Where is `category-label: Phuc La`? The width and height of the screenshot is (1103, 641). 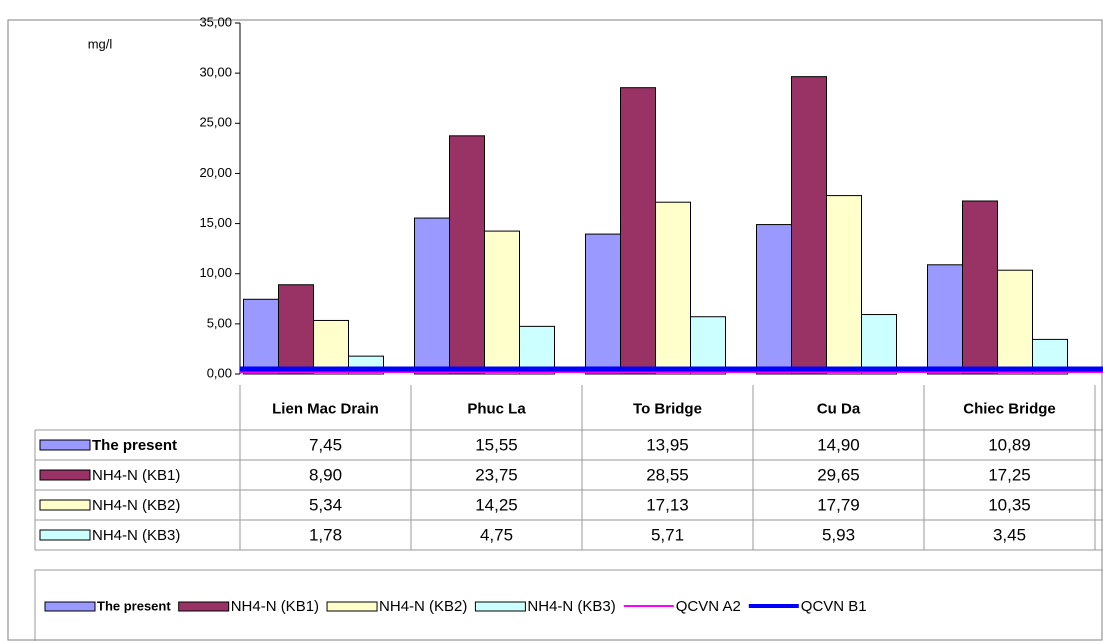 category-label: Phuc La is located at coordinates (496, 408).